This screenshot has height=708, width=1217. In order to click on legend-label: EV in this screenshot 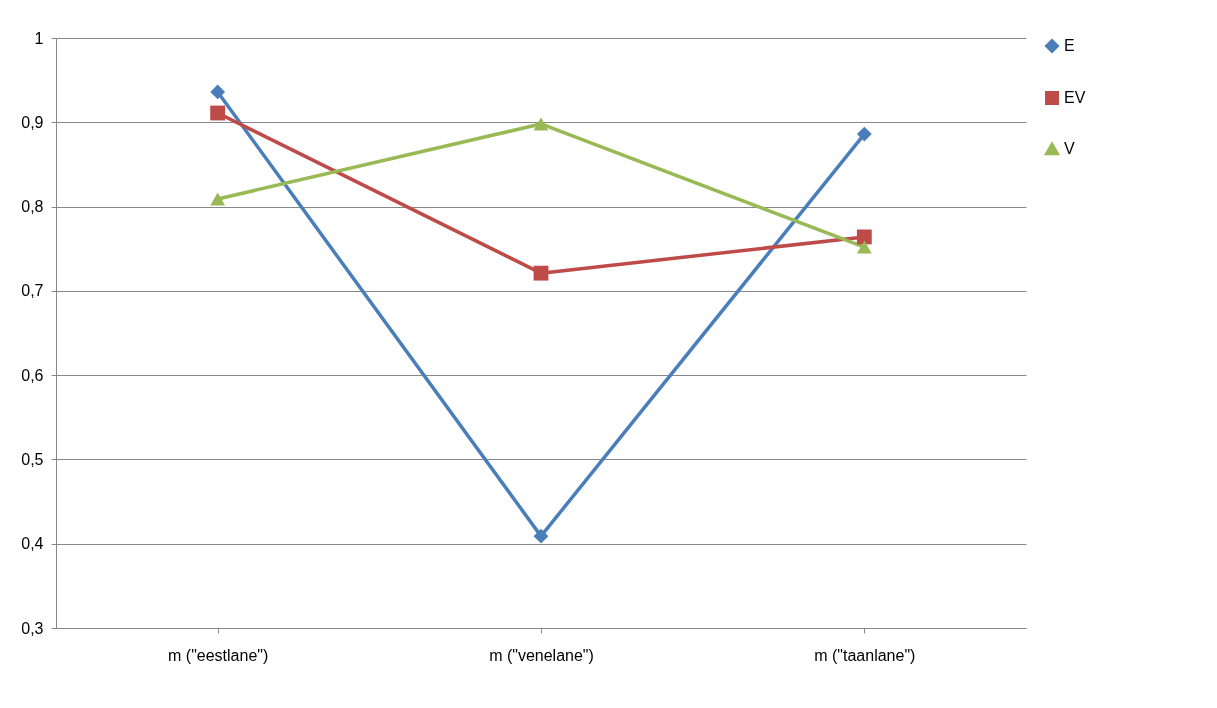, I will do `click(1075, 97)`.